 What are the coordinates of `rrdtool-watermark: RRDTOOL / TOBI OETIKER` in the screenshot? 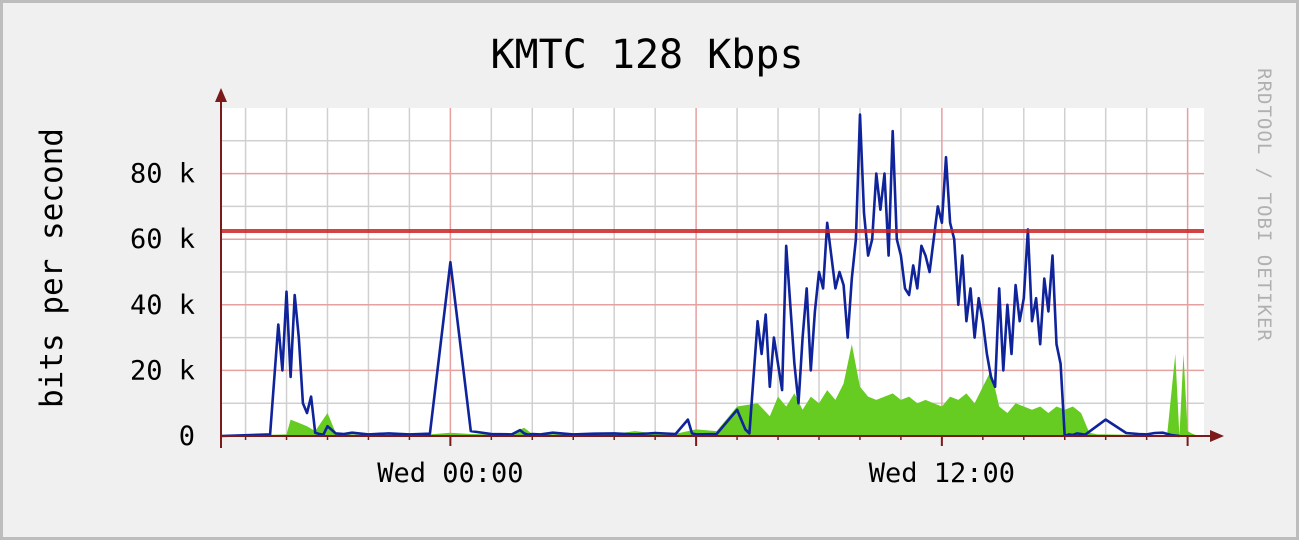 It's located at (1264, 205).